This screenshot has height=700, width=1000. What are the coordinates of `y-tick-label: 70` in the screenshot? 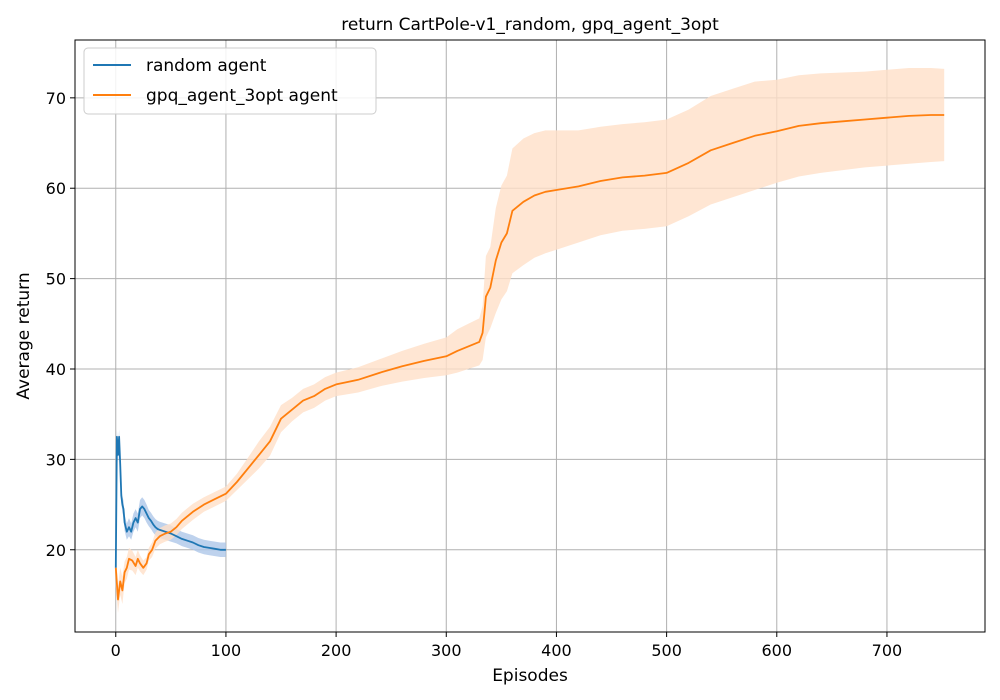 It's located at (56, 98).